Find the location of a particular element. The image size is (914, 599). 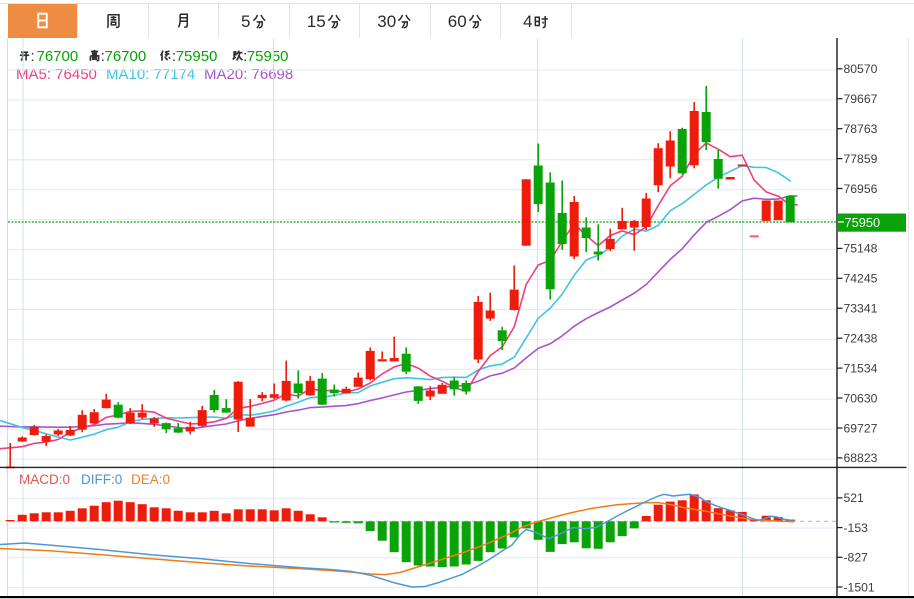

svg-text: 74245 is located at coordinates (861, 279).